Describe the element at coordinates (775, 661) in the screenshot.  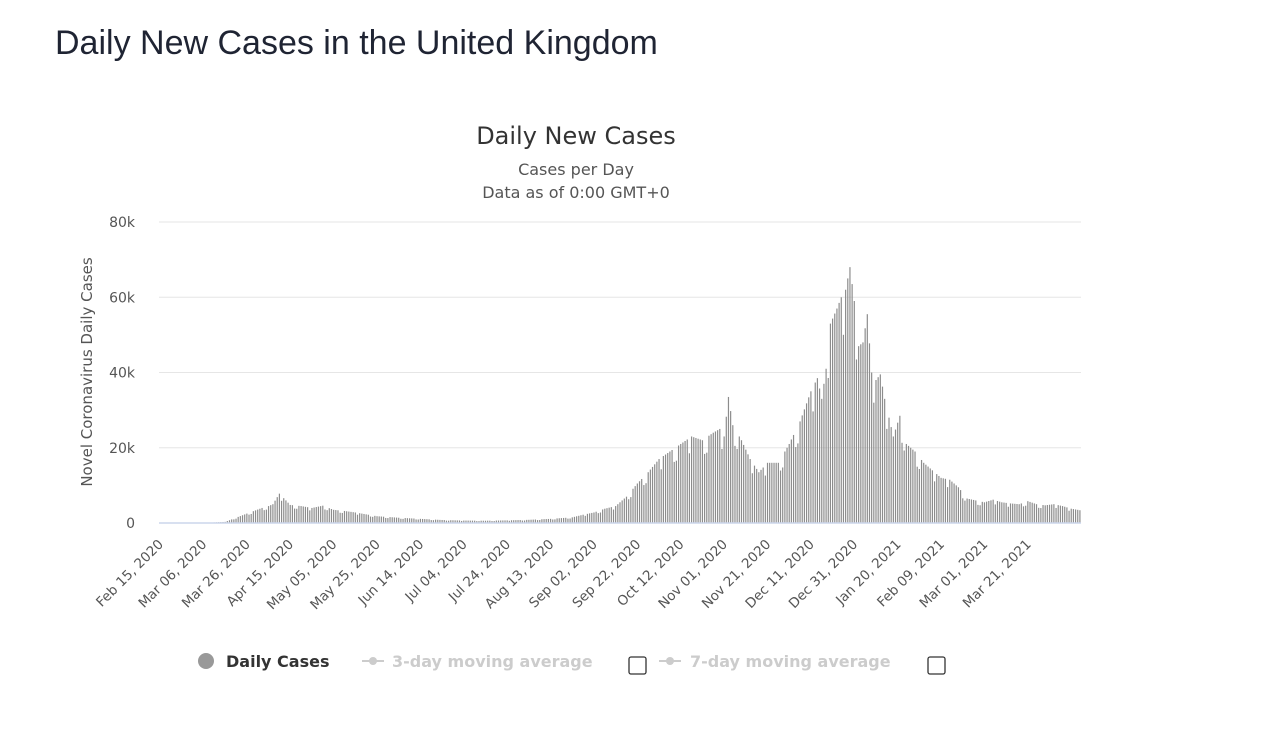
I see `legend-item-7-day-average: 7-day moving average` at that location.